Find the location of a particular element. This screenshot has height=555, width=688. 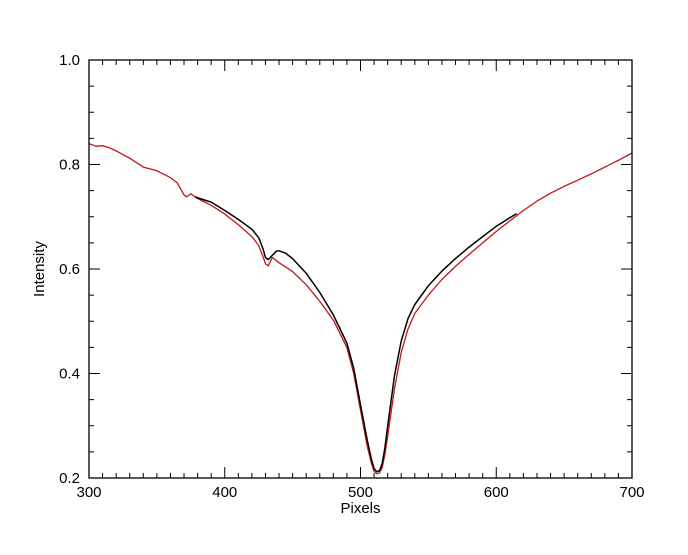

y-tick-label: 1.0 is located at coordinates (69, 60).